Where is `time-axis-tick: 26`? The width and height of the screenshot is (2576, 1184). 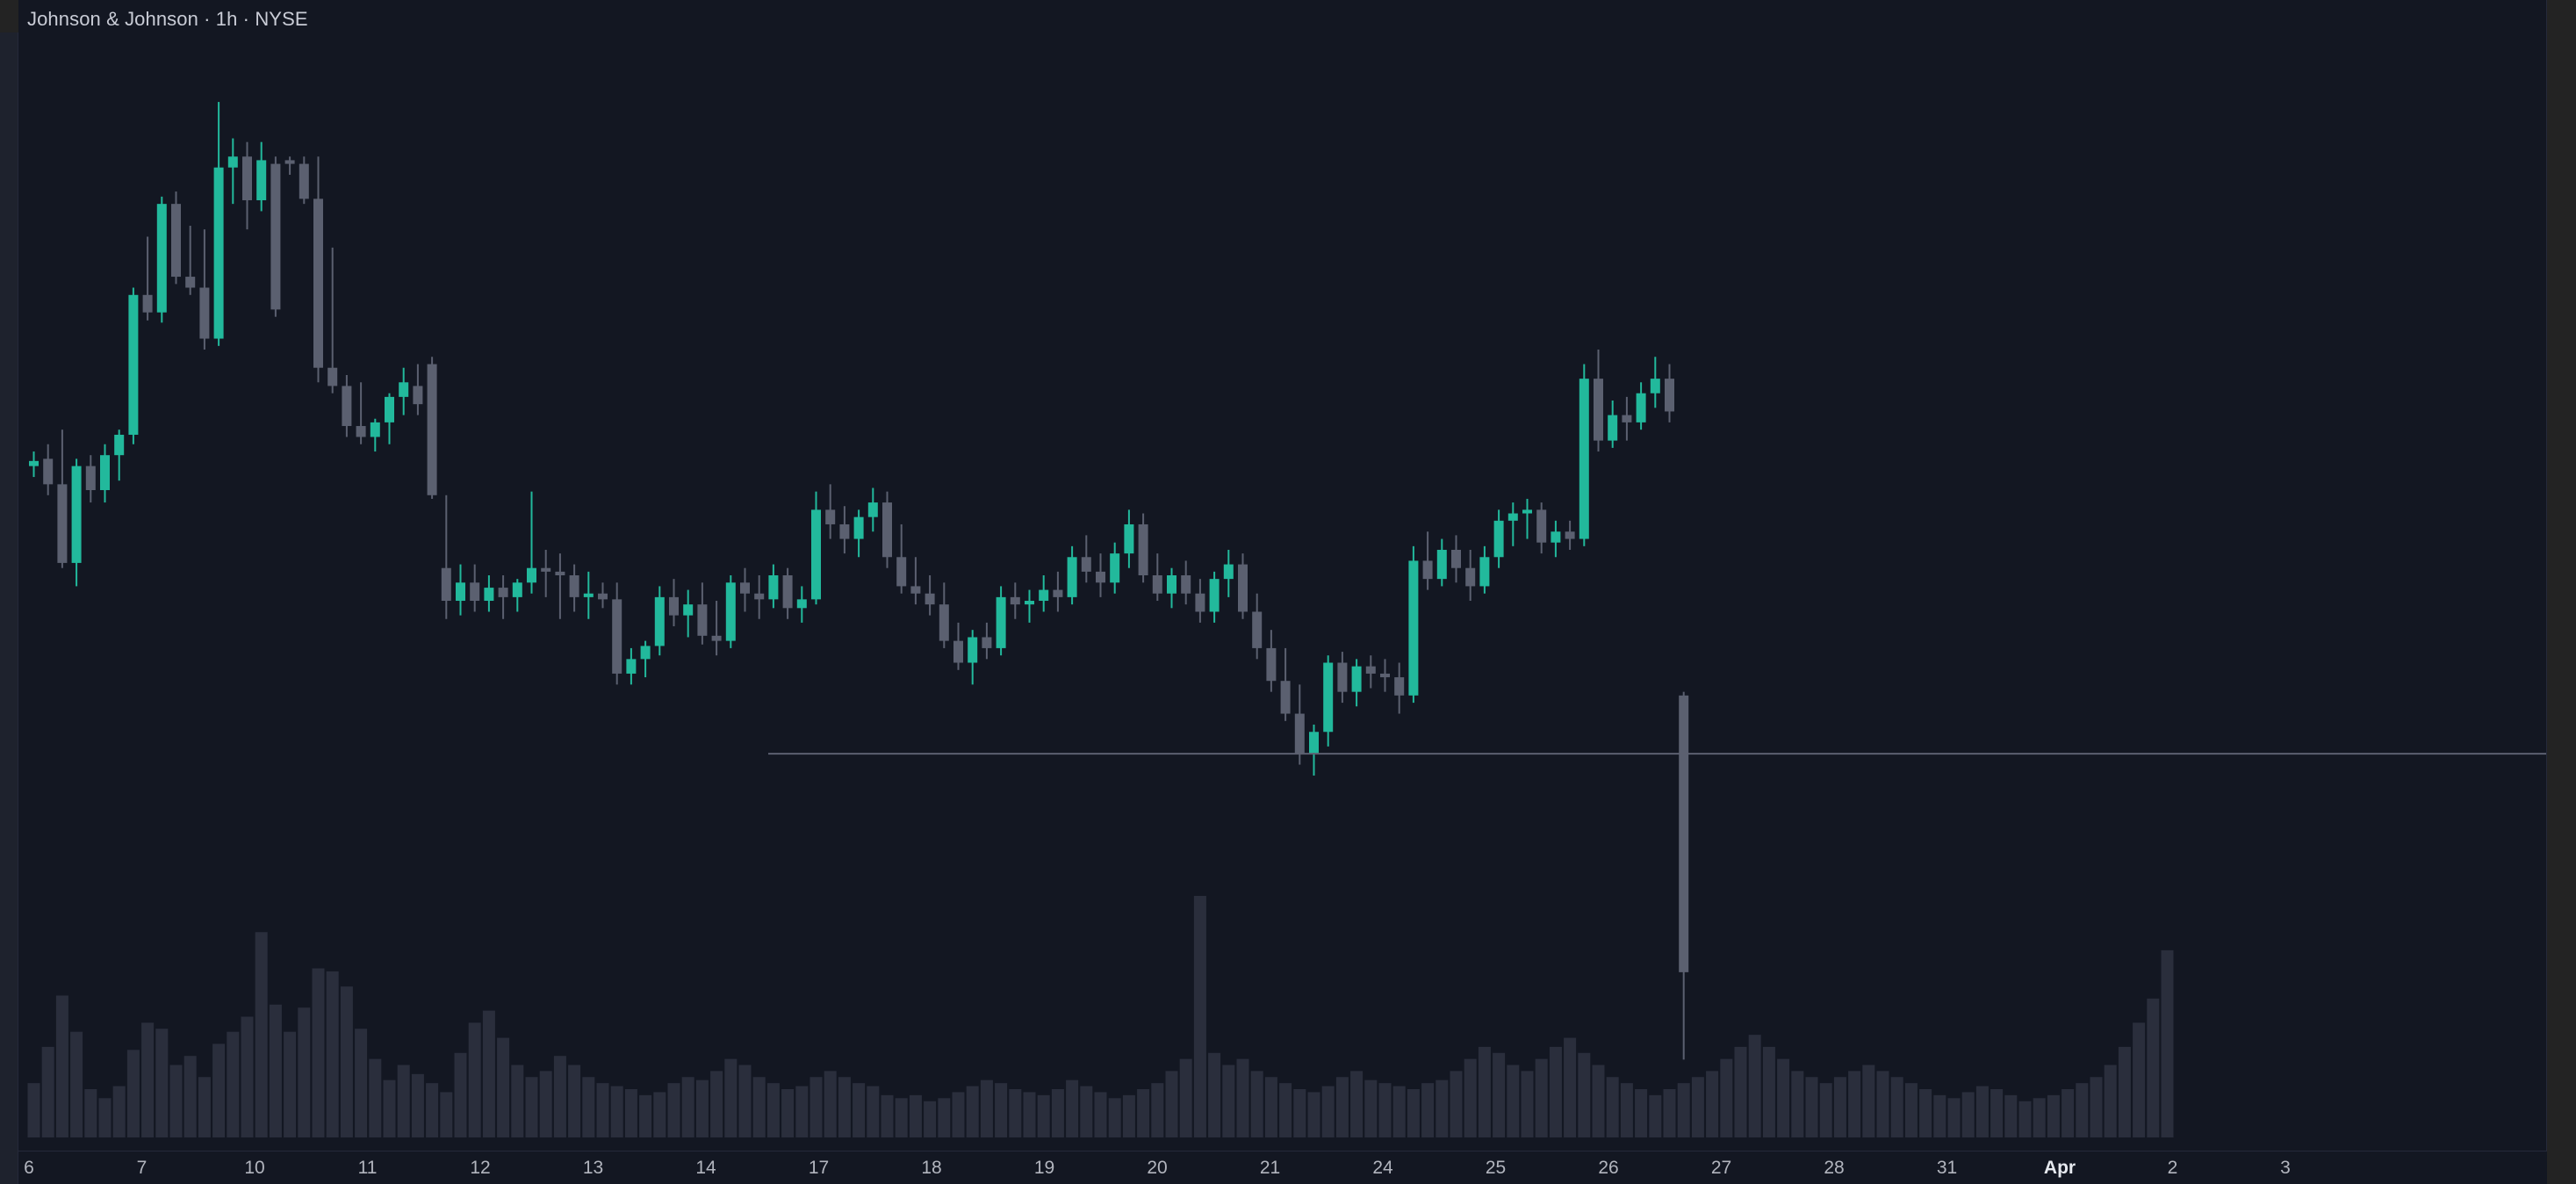
time-axis-tick: 26 is located at coordinates (1608, 1168).